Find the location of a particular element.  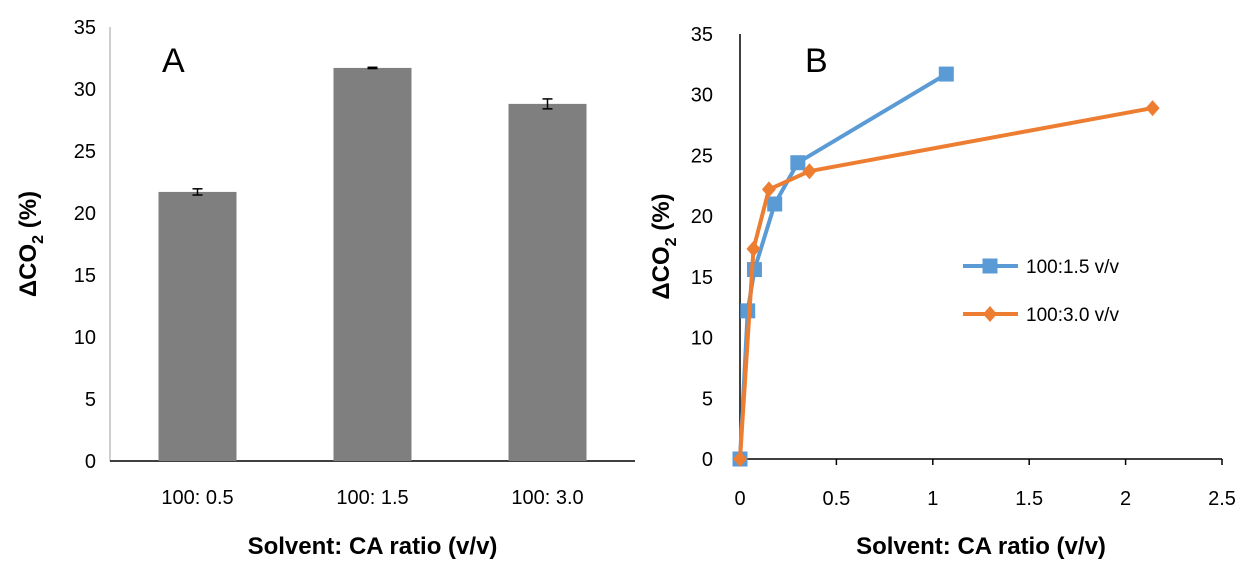

x-tick-label: 2 is located at coordinates (1125, 499).